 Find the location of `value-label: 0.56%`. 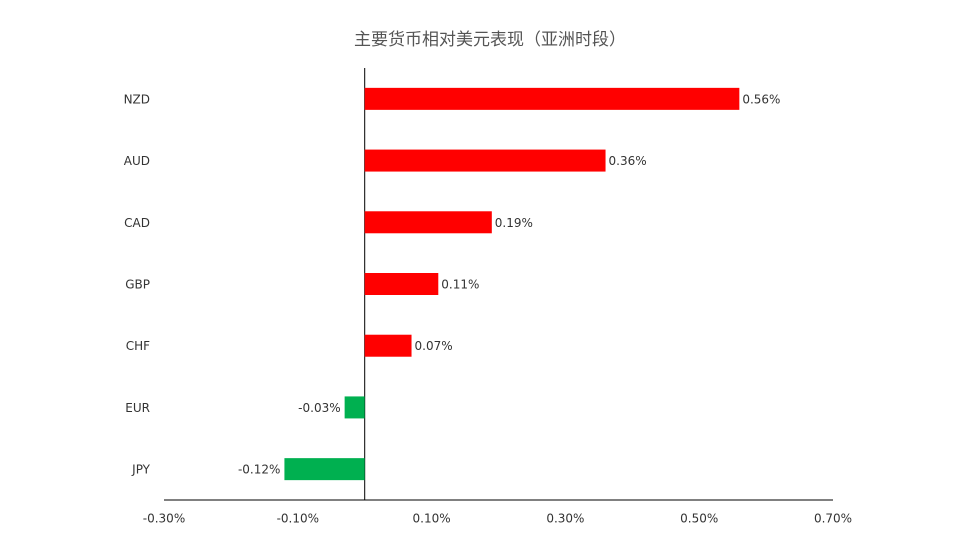

value-label: 0.56% is located at coordinates (761, 99).